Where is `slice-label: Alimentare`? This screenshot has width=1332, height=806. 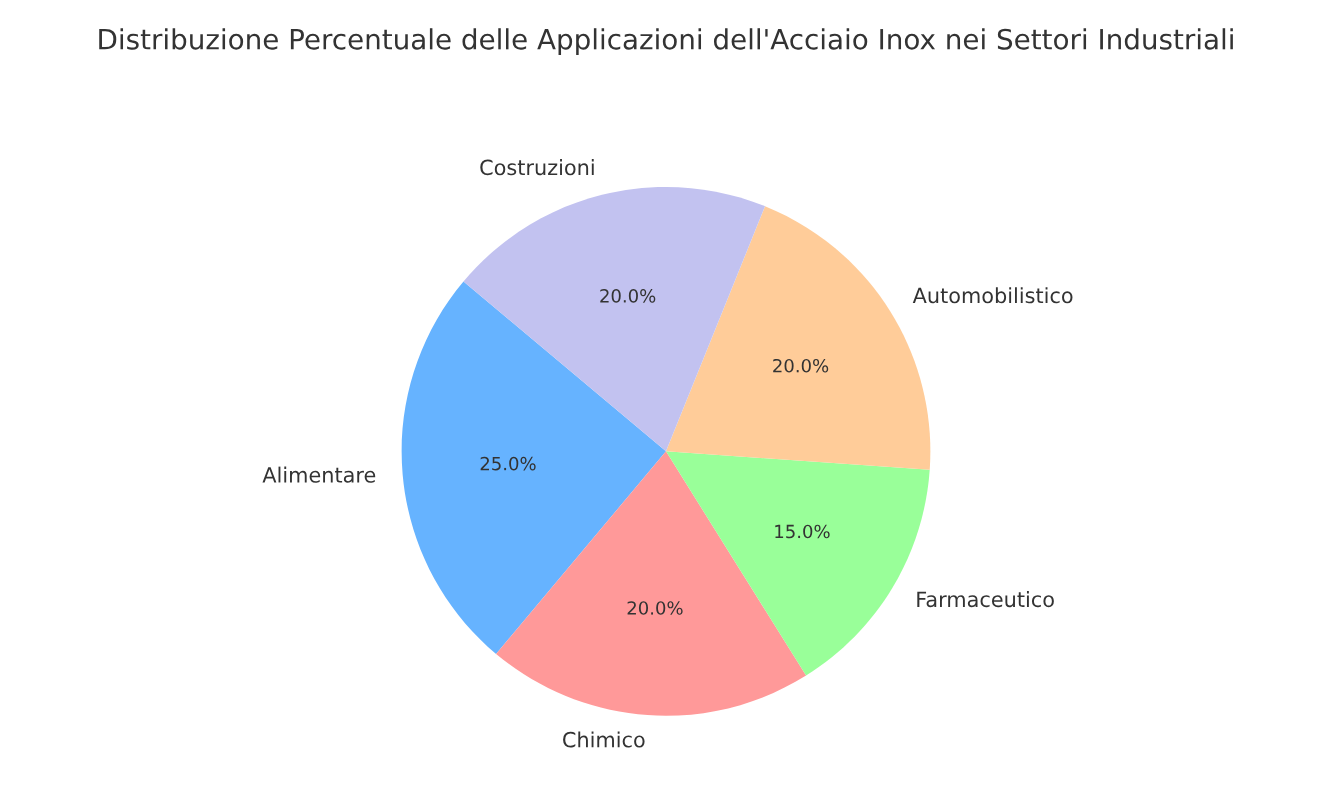 slice-label: Alimentare is located at coordinates (319, 474).